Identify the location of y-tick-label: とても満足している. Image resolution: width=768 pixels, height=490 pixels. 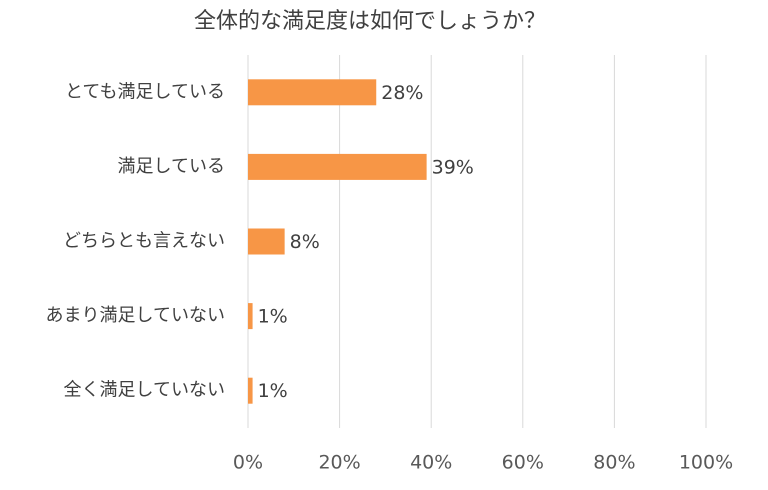
(145, 91).